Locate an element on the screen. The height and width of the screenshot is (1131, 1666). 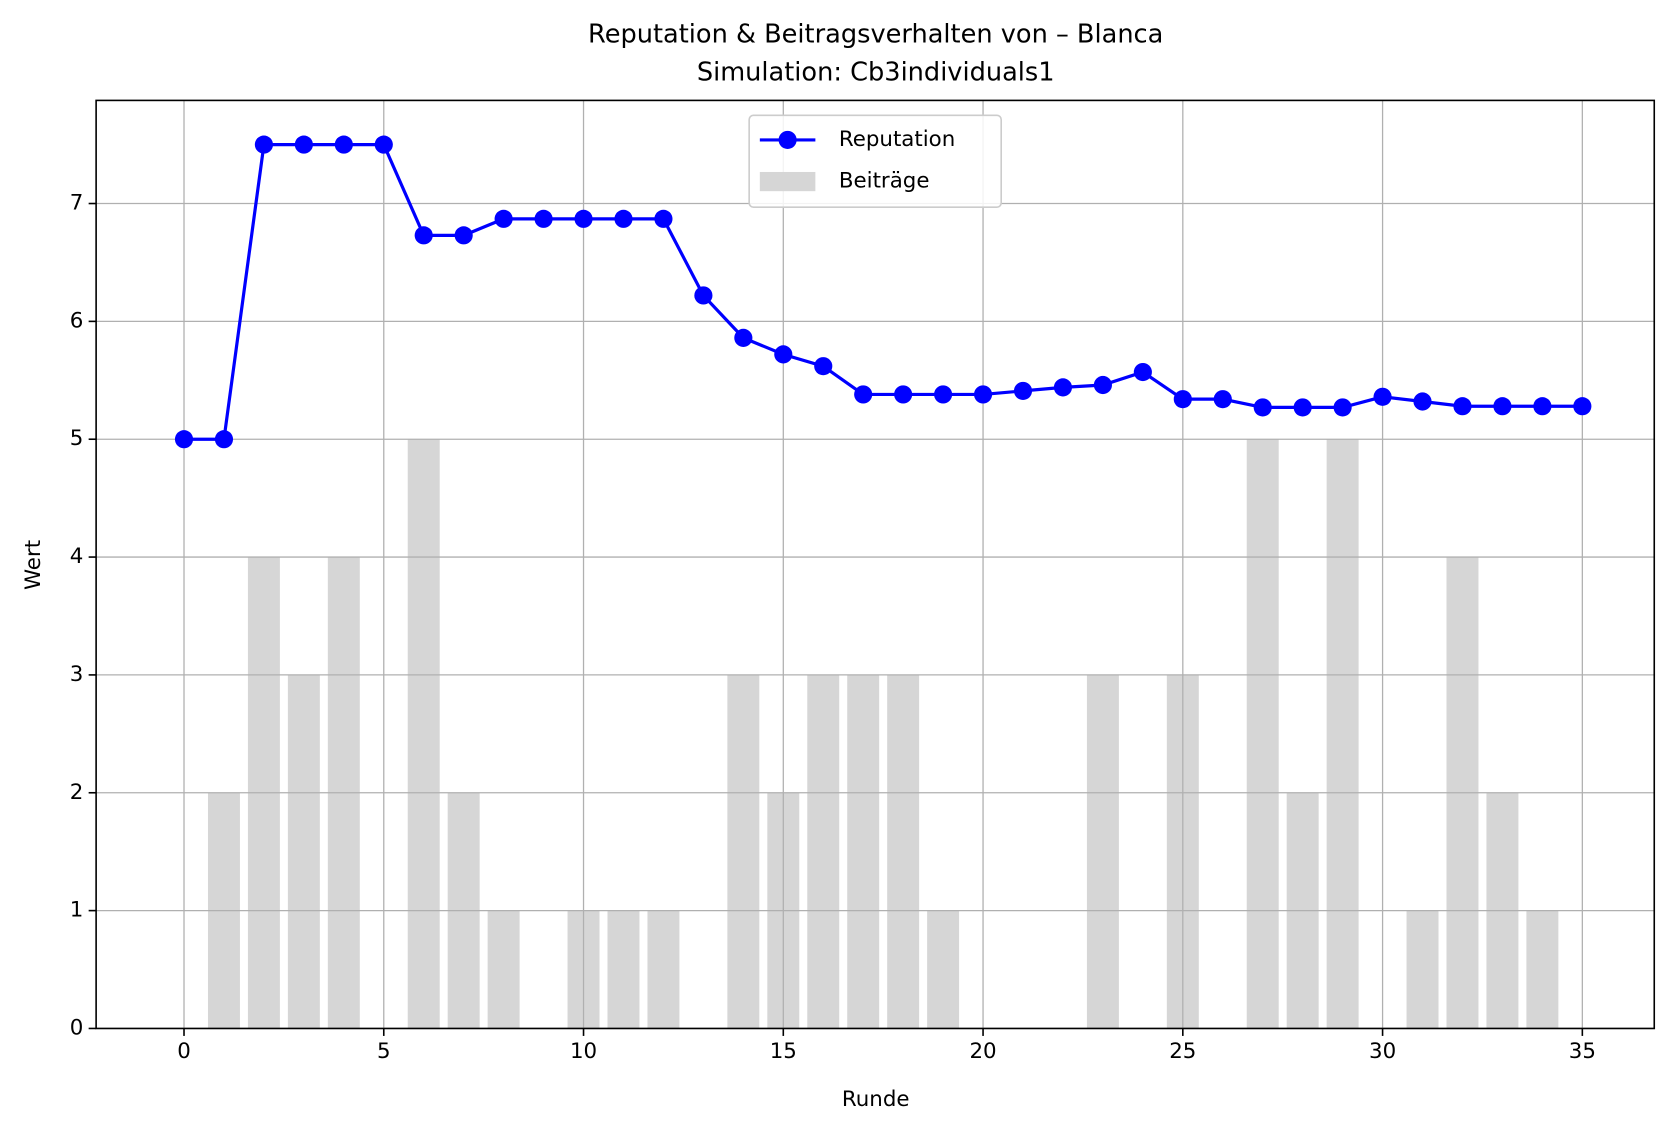
legend-marker is located at coordinates (787, 139).